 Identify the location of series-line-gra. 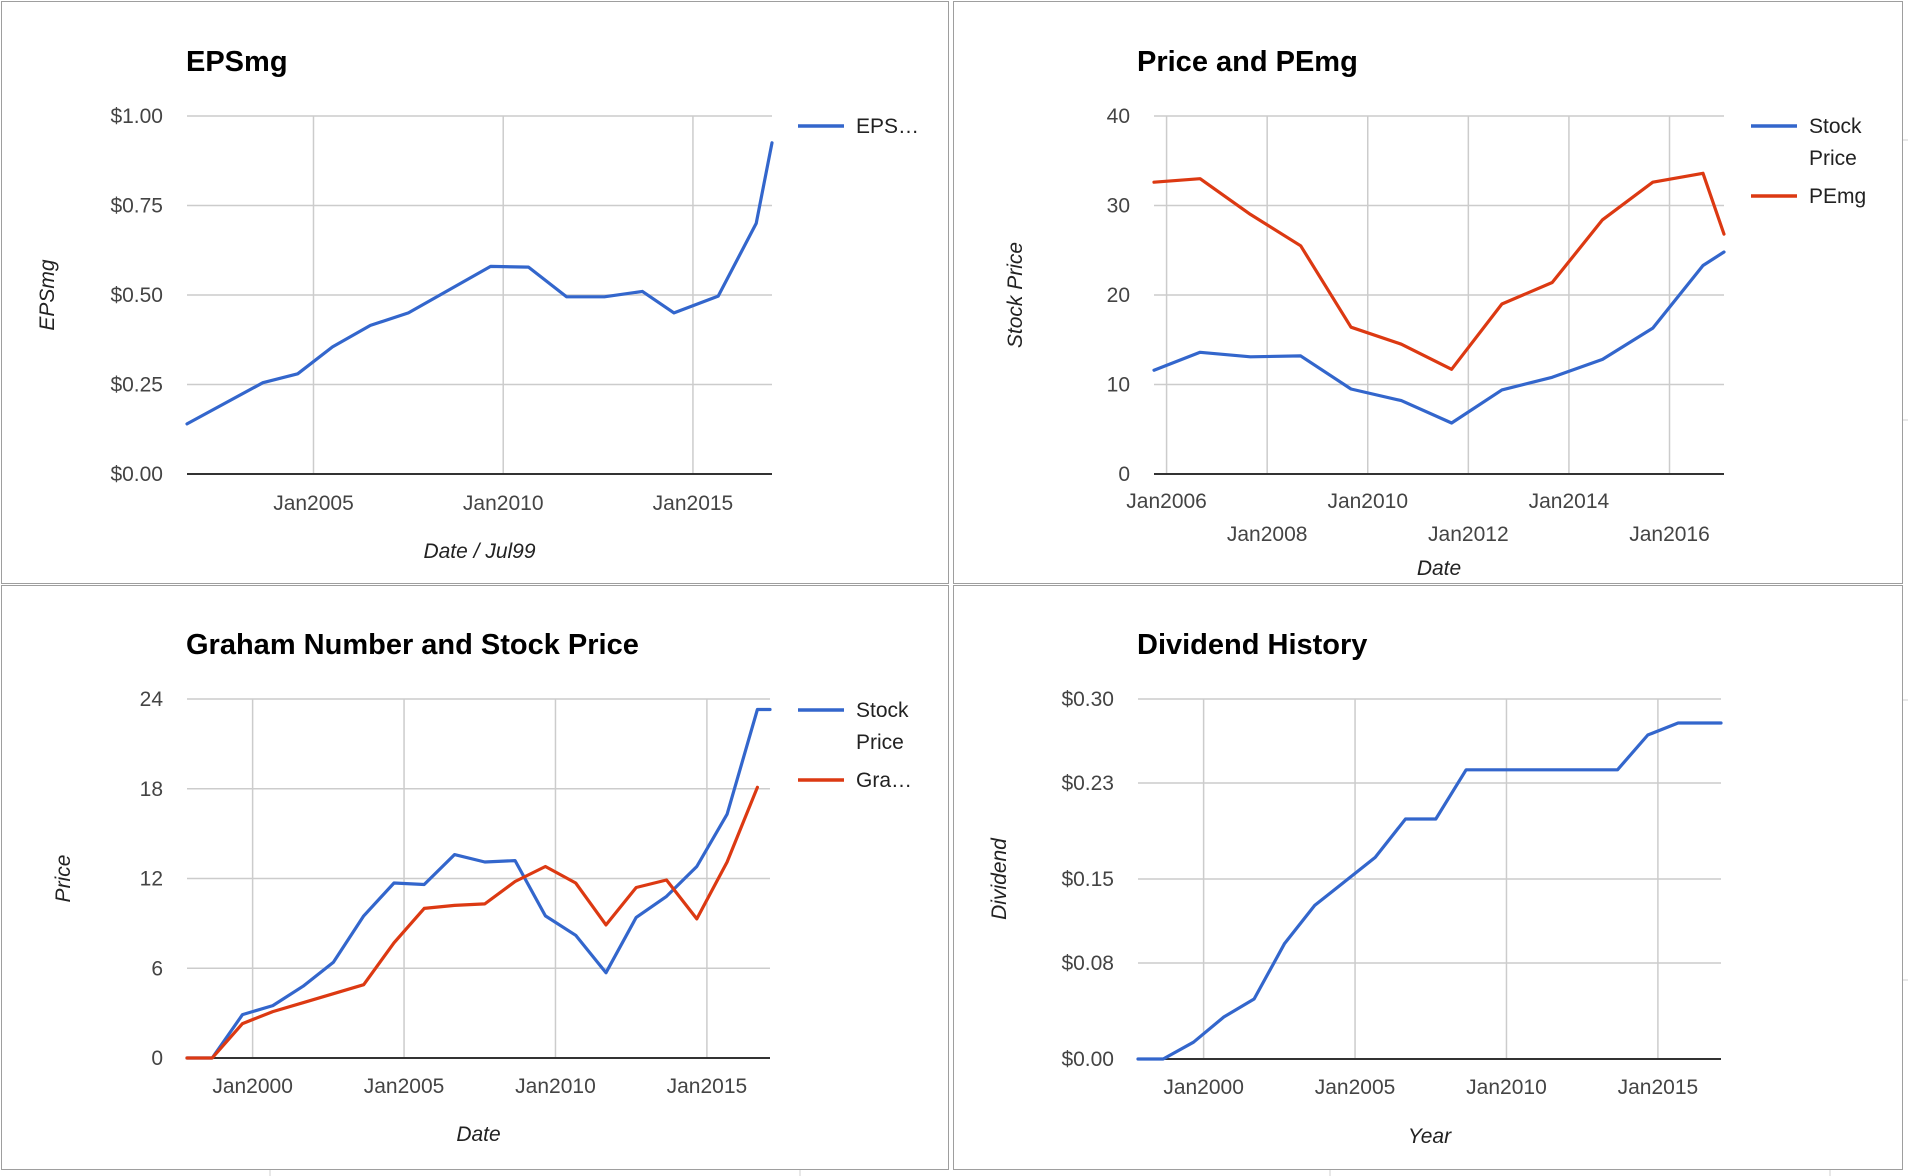
(472, 922).